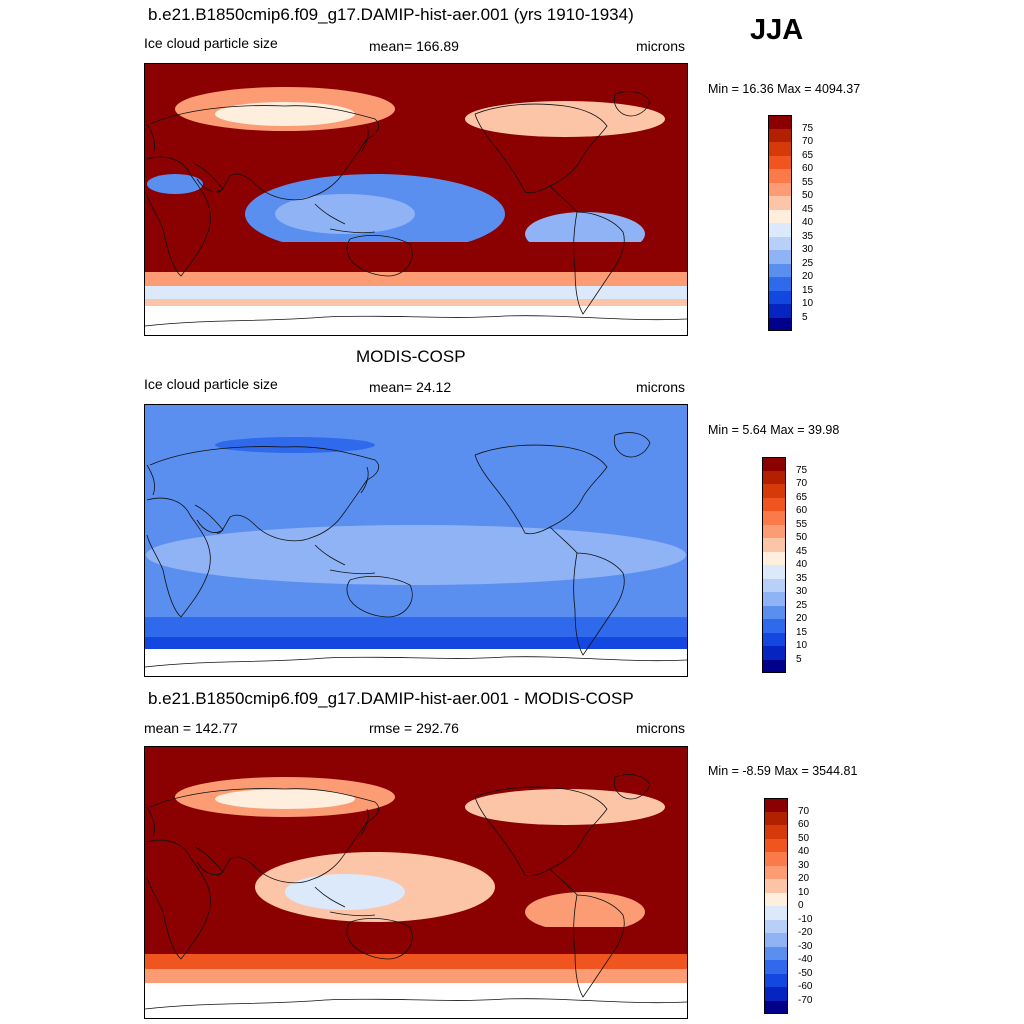 The height and width of the screenshot is (1024, 1024). What do you see at coordinates (211, 43) in the screenshot?
I see `panel1-variable-label: Ice cloud particle size` at bounding box center [211, 43].